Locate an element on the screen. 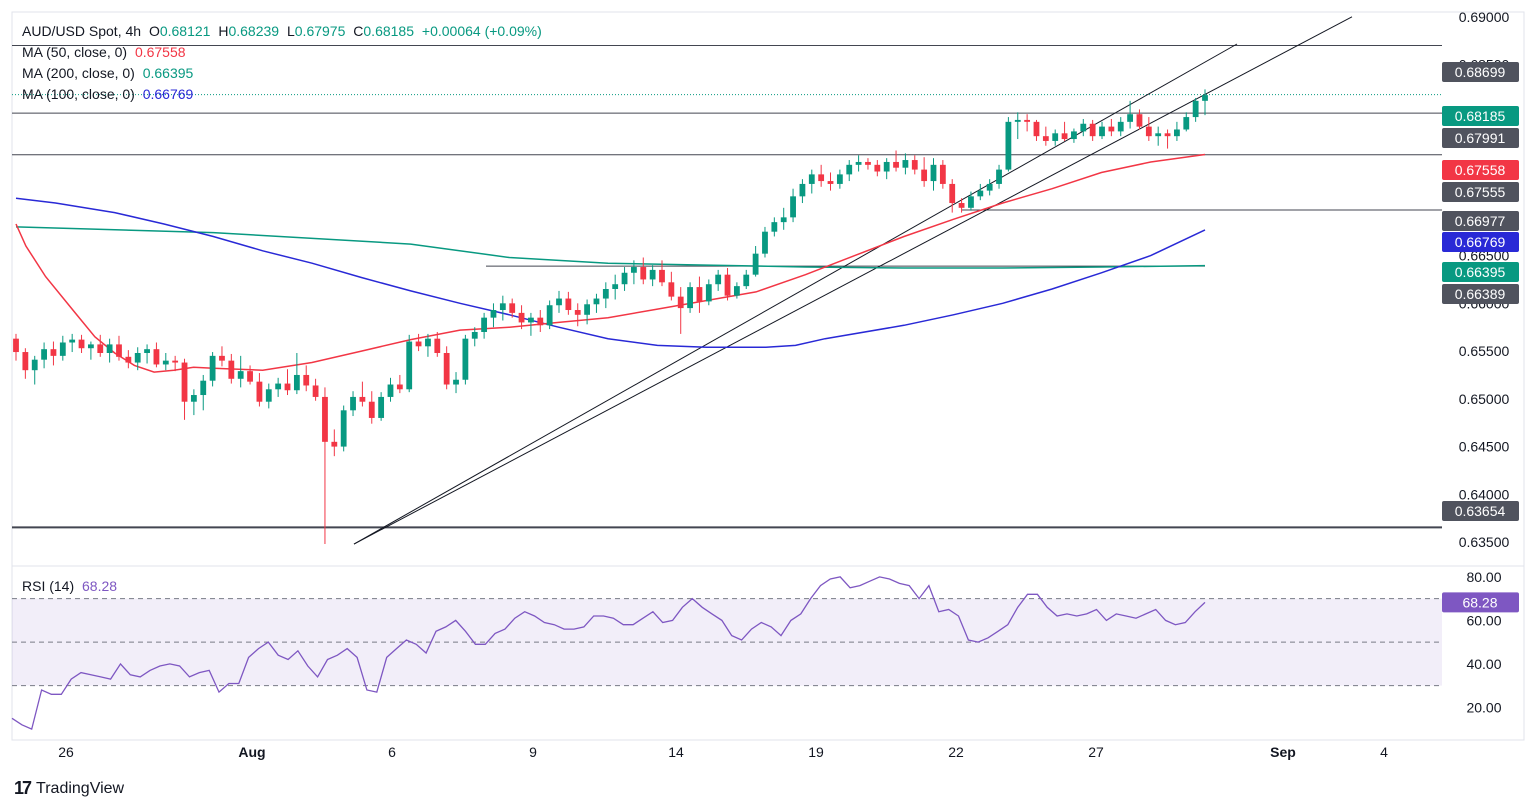  x-tick-label: Aug is located at coordinates (251, 752).